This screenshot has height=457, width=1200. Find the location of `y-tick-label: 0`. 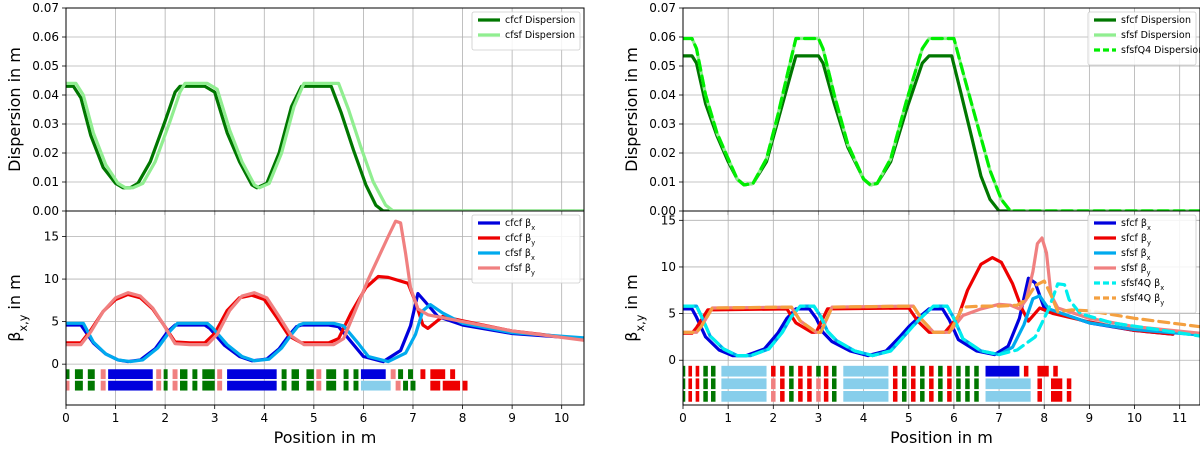

y-tick-label: 0 is located at coordinates (672, 360).